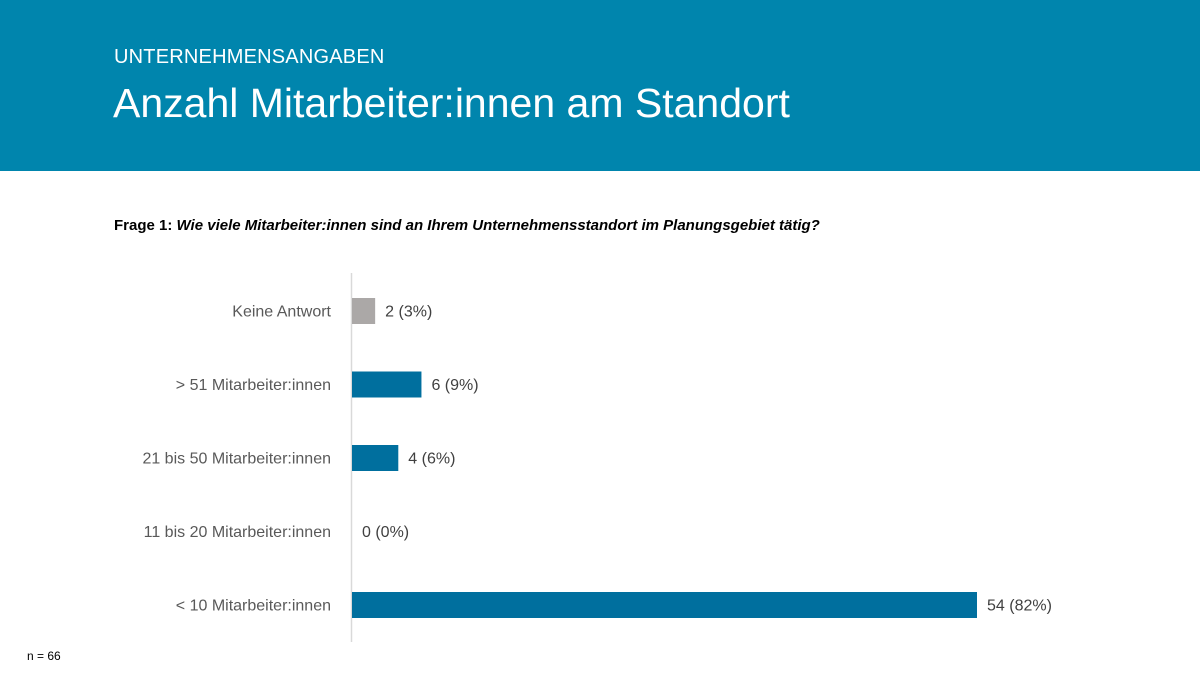 The width and height of the screenshot is (1200, 675). Describe the element at coordinates (236, 459) in the screenshot. I see `category-label: 21 bis 50 Mitarbeiter:innen` at that location.